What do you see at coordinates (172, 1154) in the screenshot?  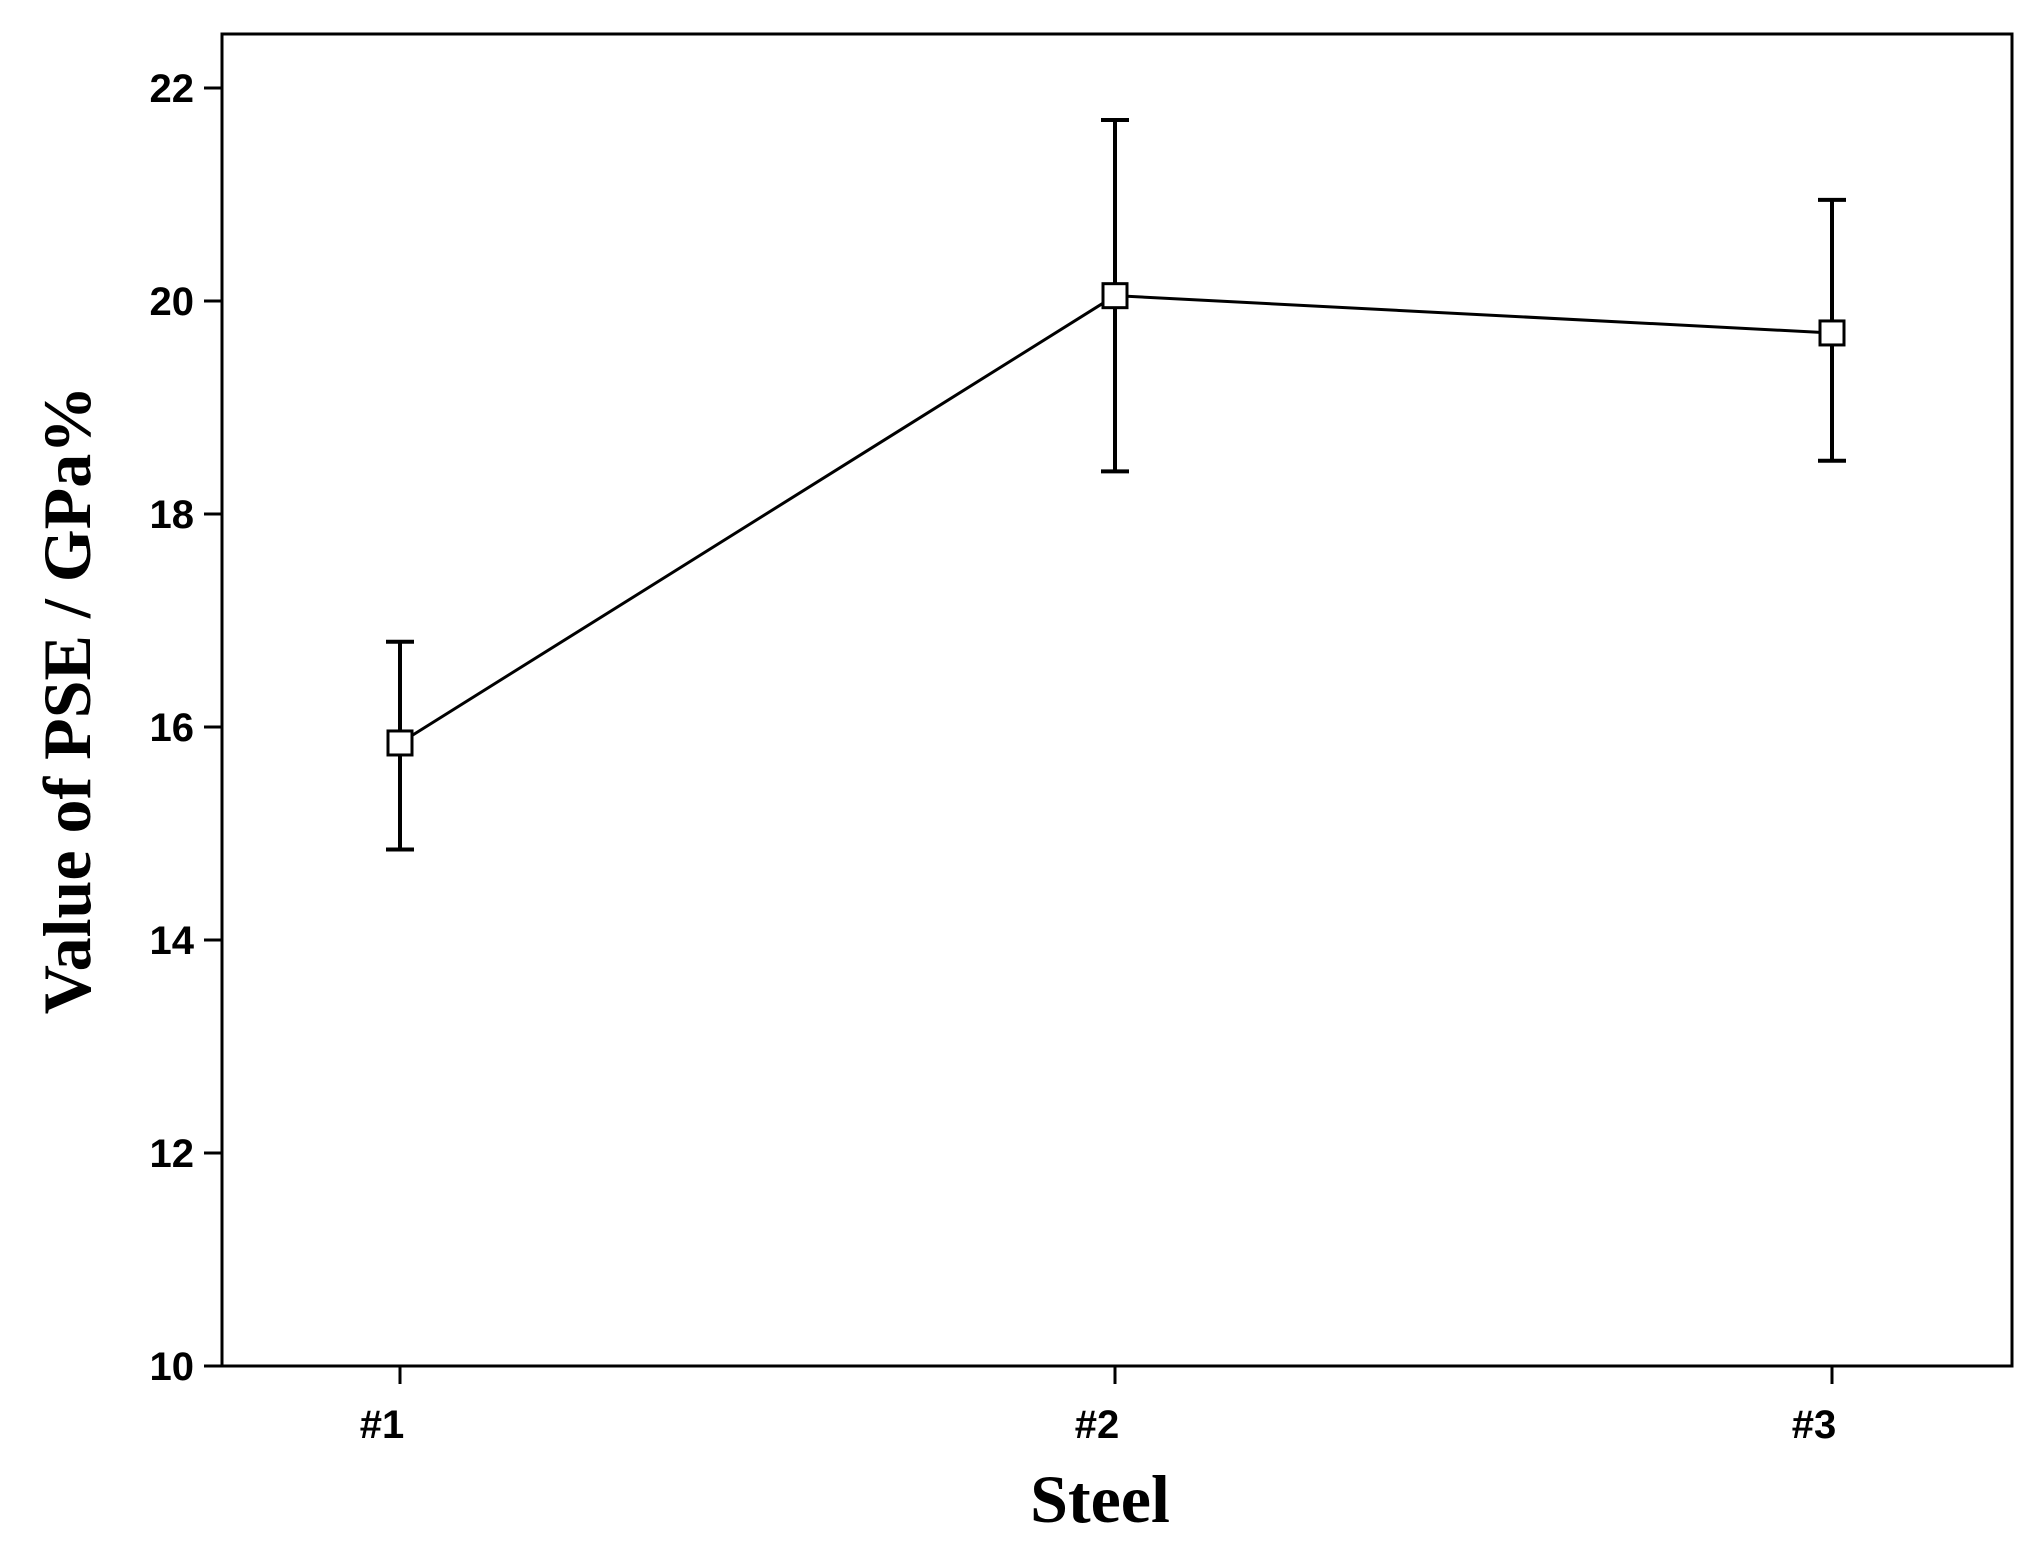 I see `y-tick-label: 12` at bounding box center [172, 1154].